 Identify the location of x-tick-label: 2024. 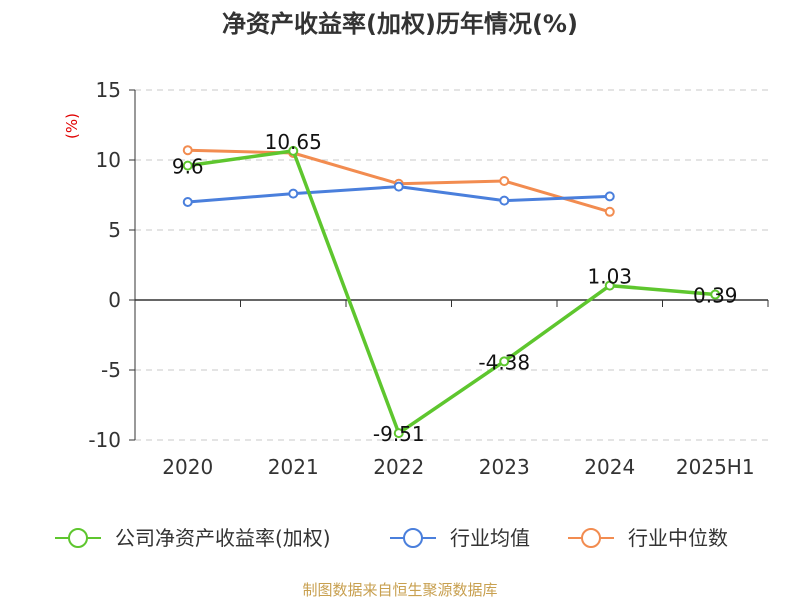
(609, 467).